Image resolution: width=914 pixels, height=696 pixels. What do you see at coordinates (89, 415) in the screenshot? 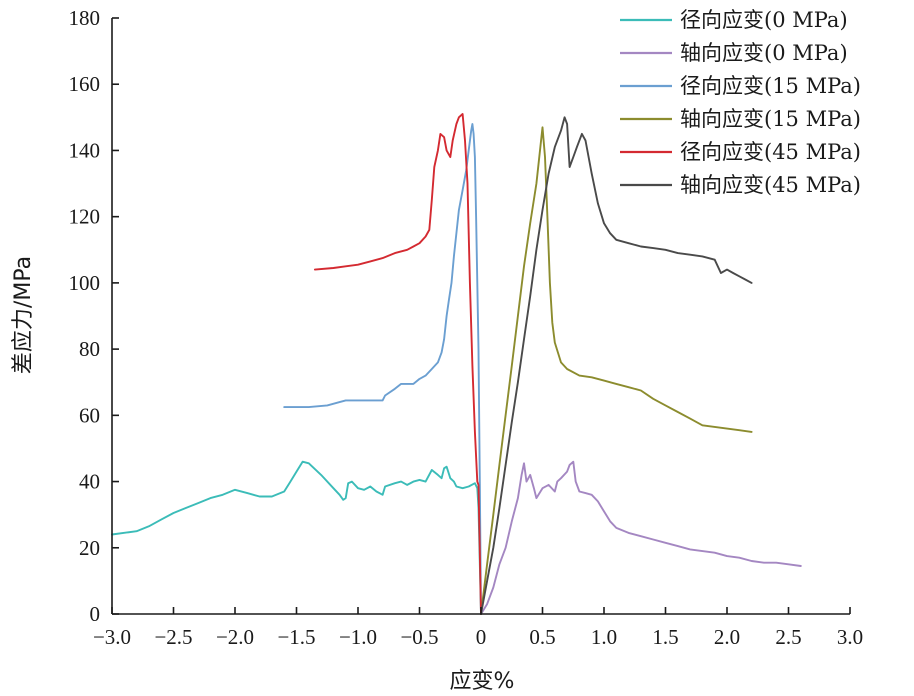
I see `y-tick-label: 60` at bounding box center [89, 415].